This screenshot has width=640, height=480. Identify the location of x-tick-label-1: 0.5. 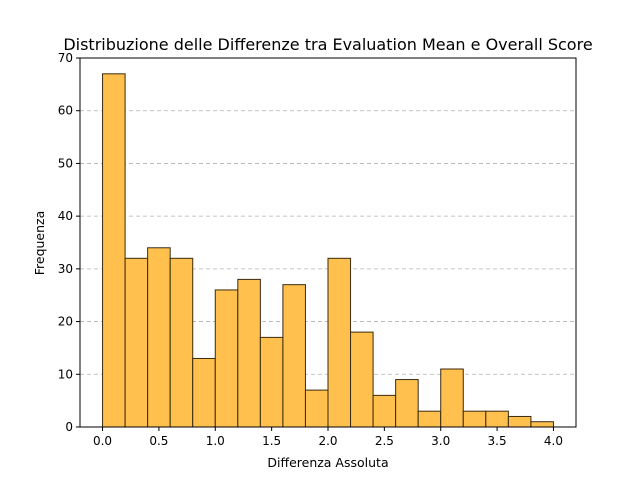
(158, 441).